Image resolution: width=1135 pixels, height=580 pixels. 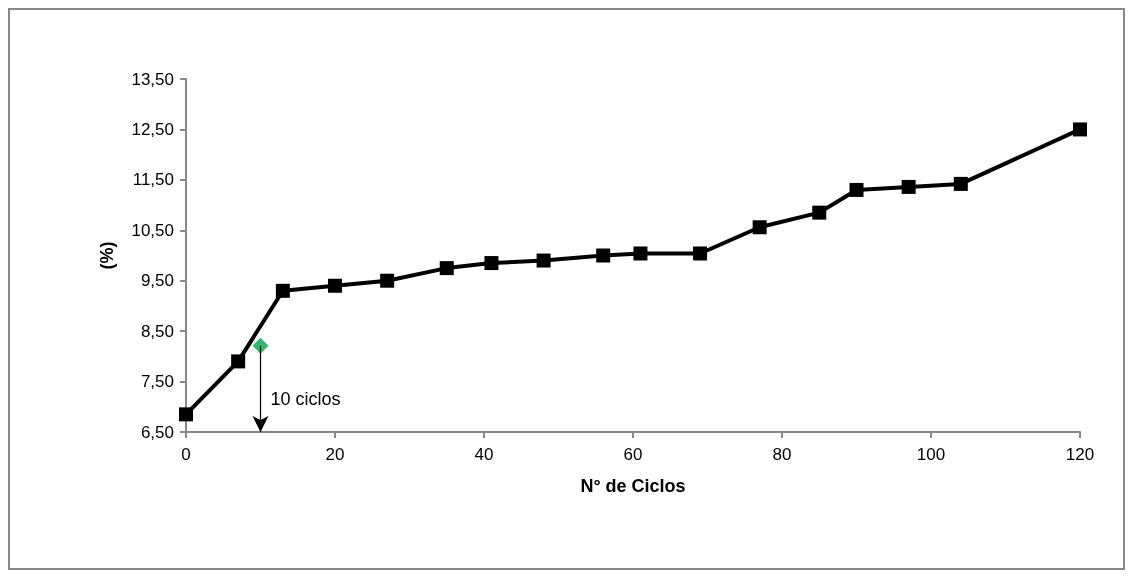 What do you see at coordinates (1080, 454) in the screenshot?
I see `x-tick-label: 120` at bounding box center [1080, 454].